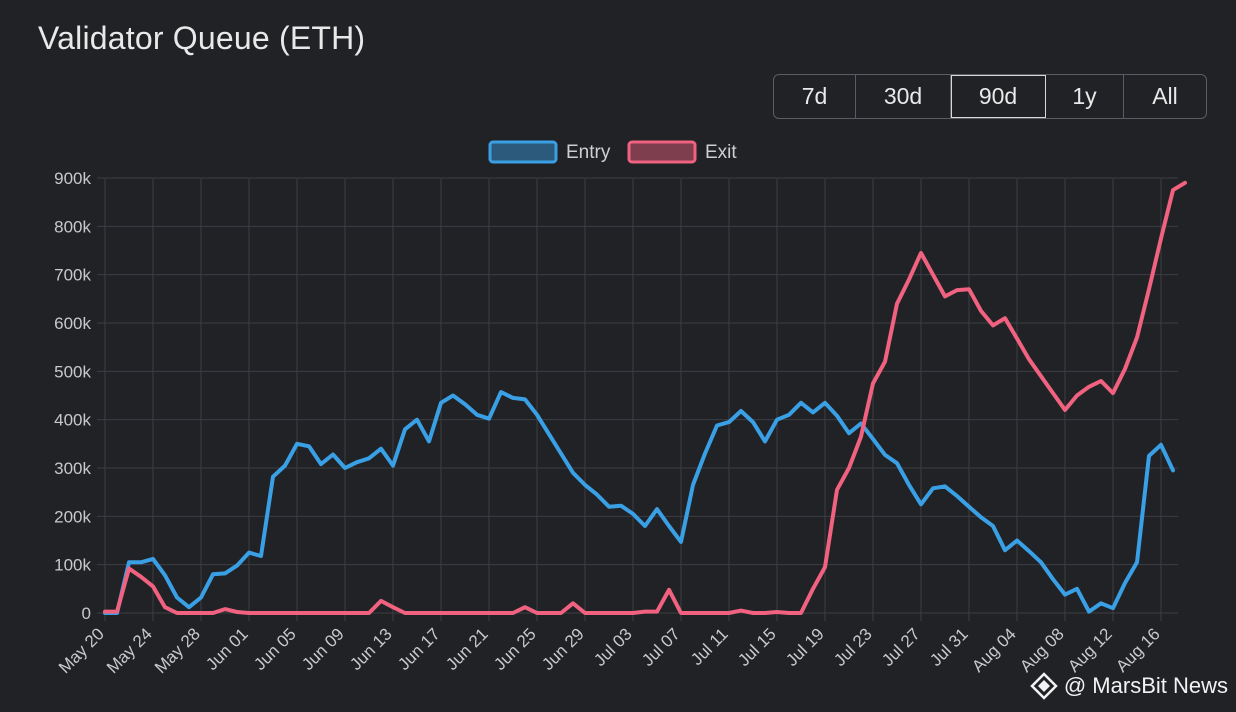 The height and width of the screenshot is (712, 1236). I want to click on x-tick-label: Jul 23, so click(853, 647).